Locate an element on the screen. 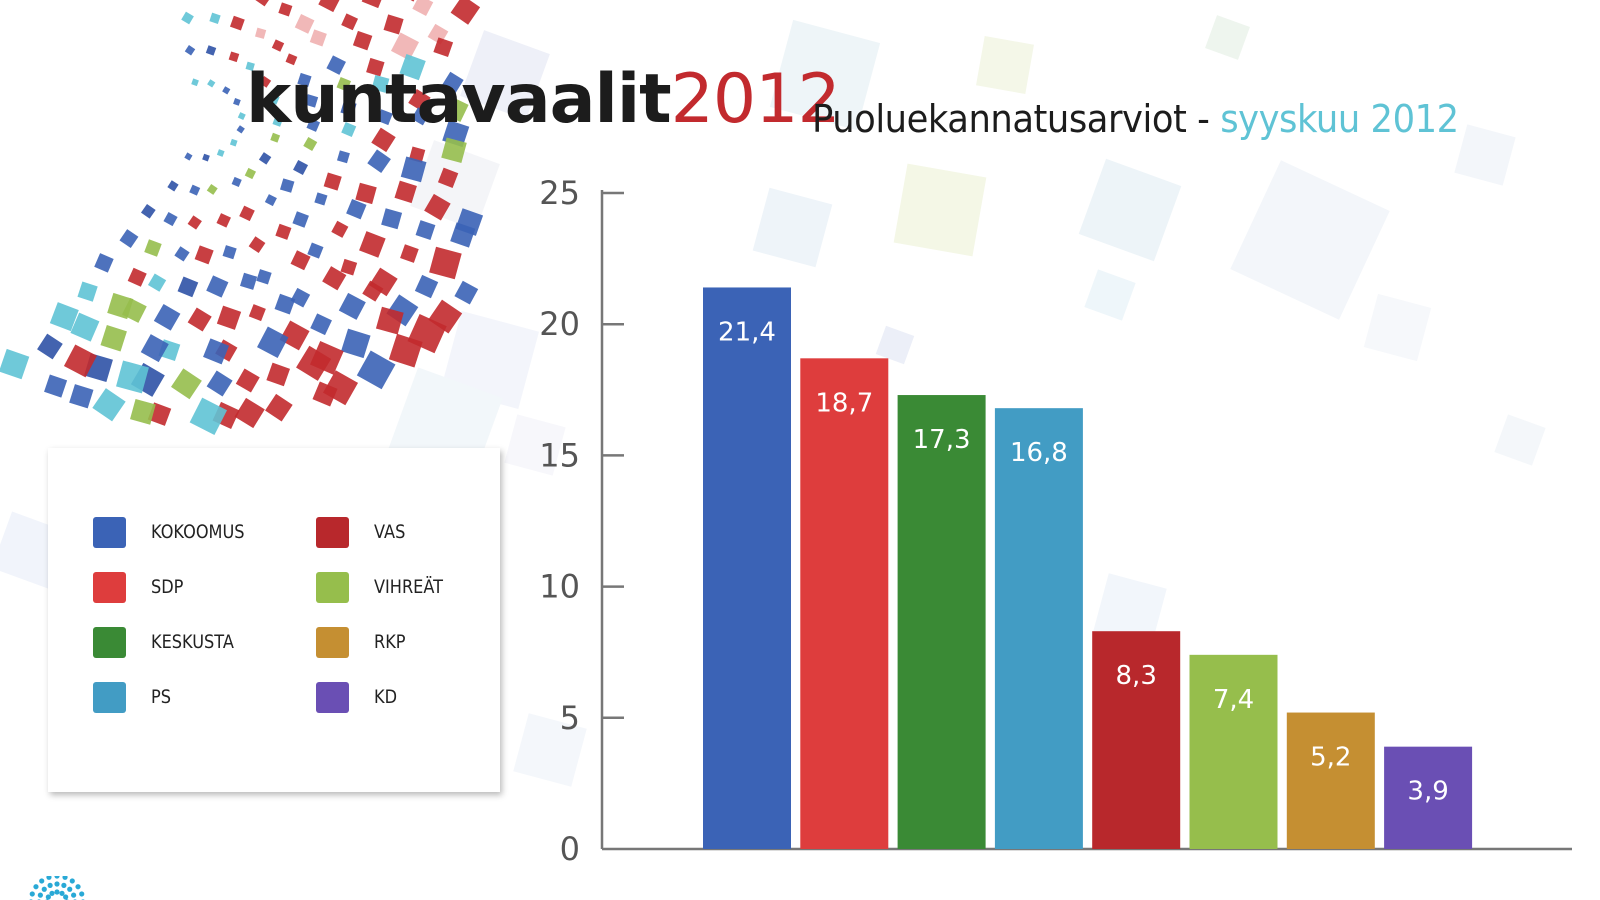 The image size is (1600, 900). bar-sdp is located at coordinates (844, 603).